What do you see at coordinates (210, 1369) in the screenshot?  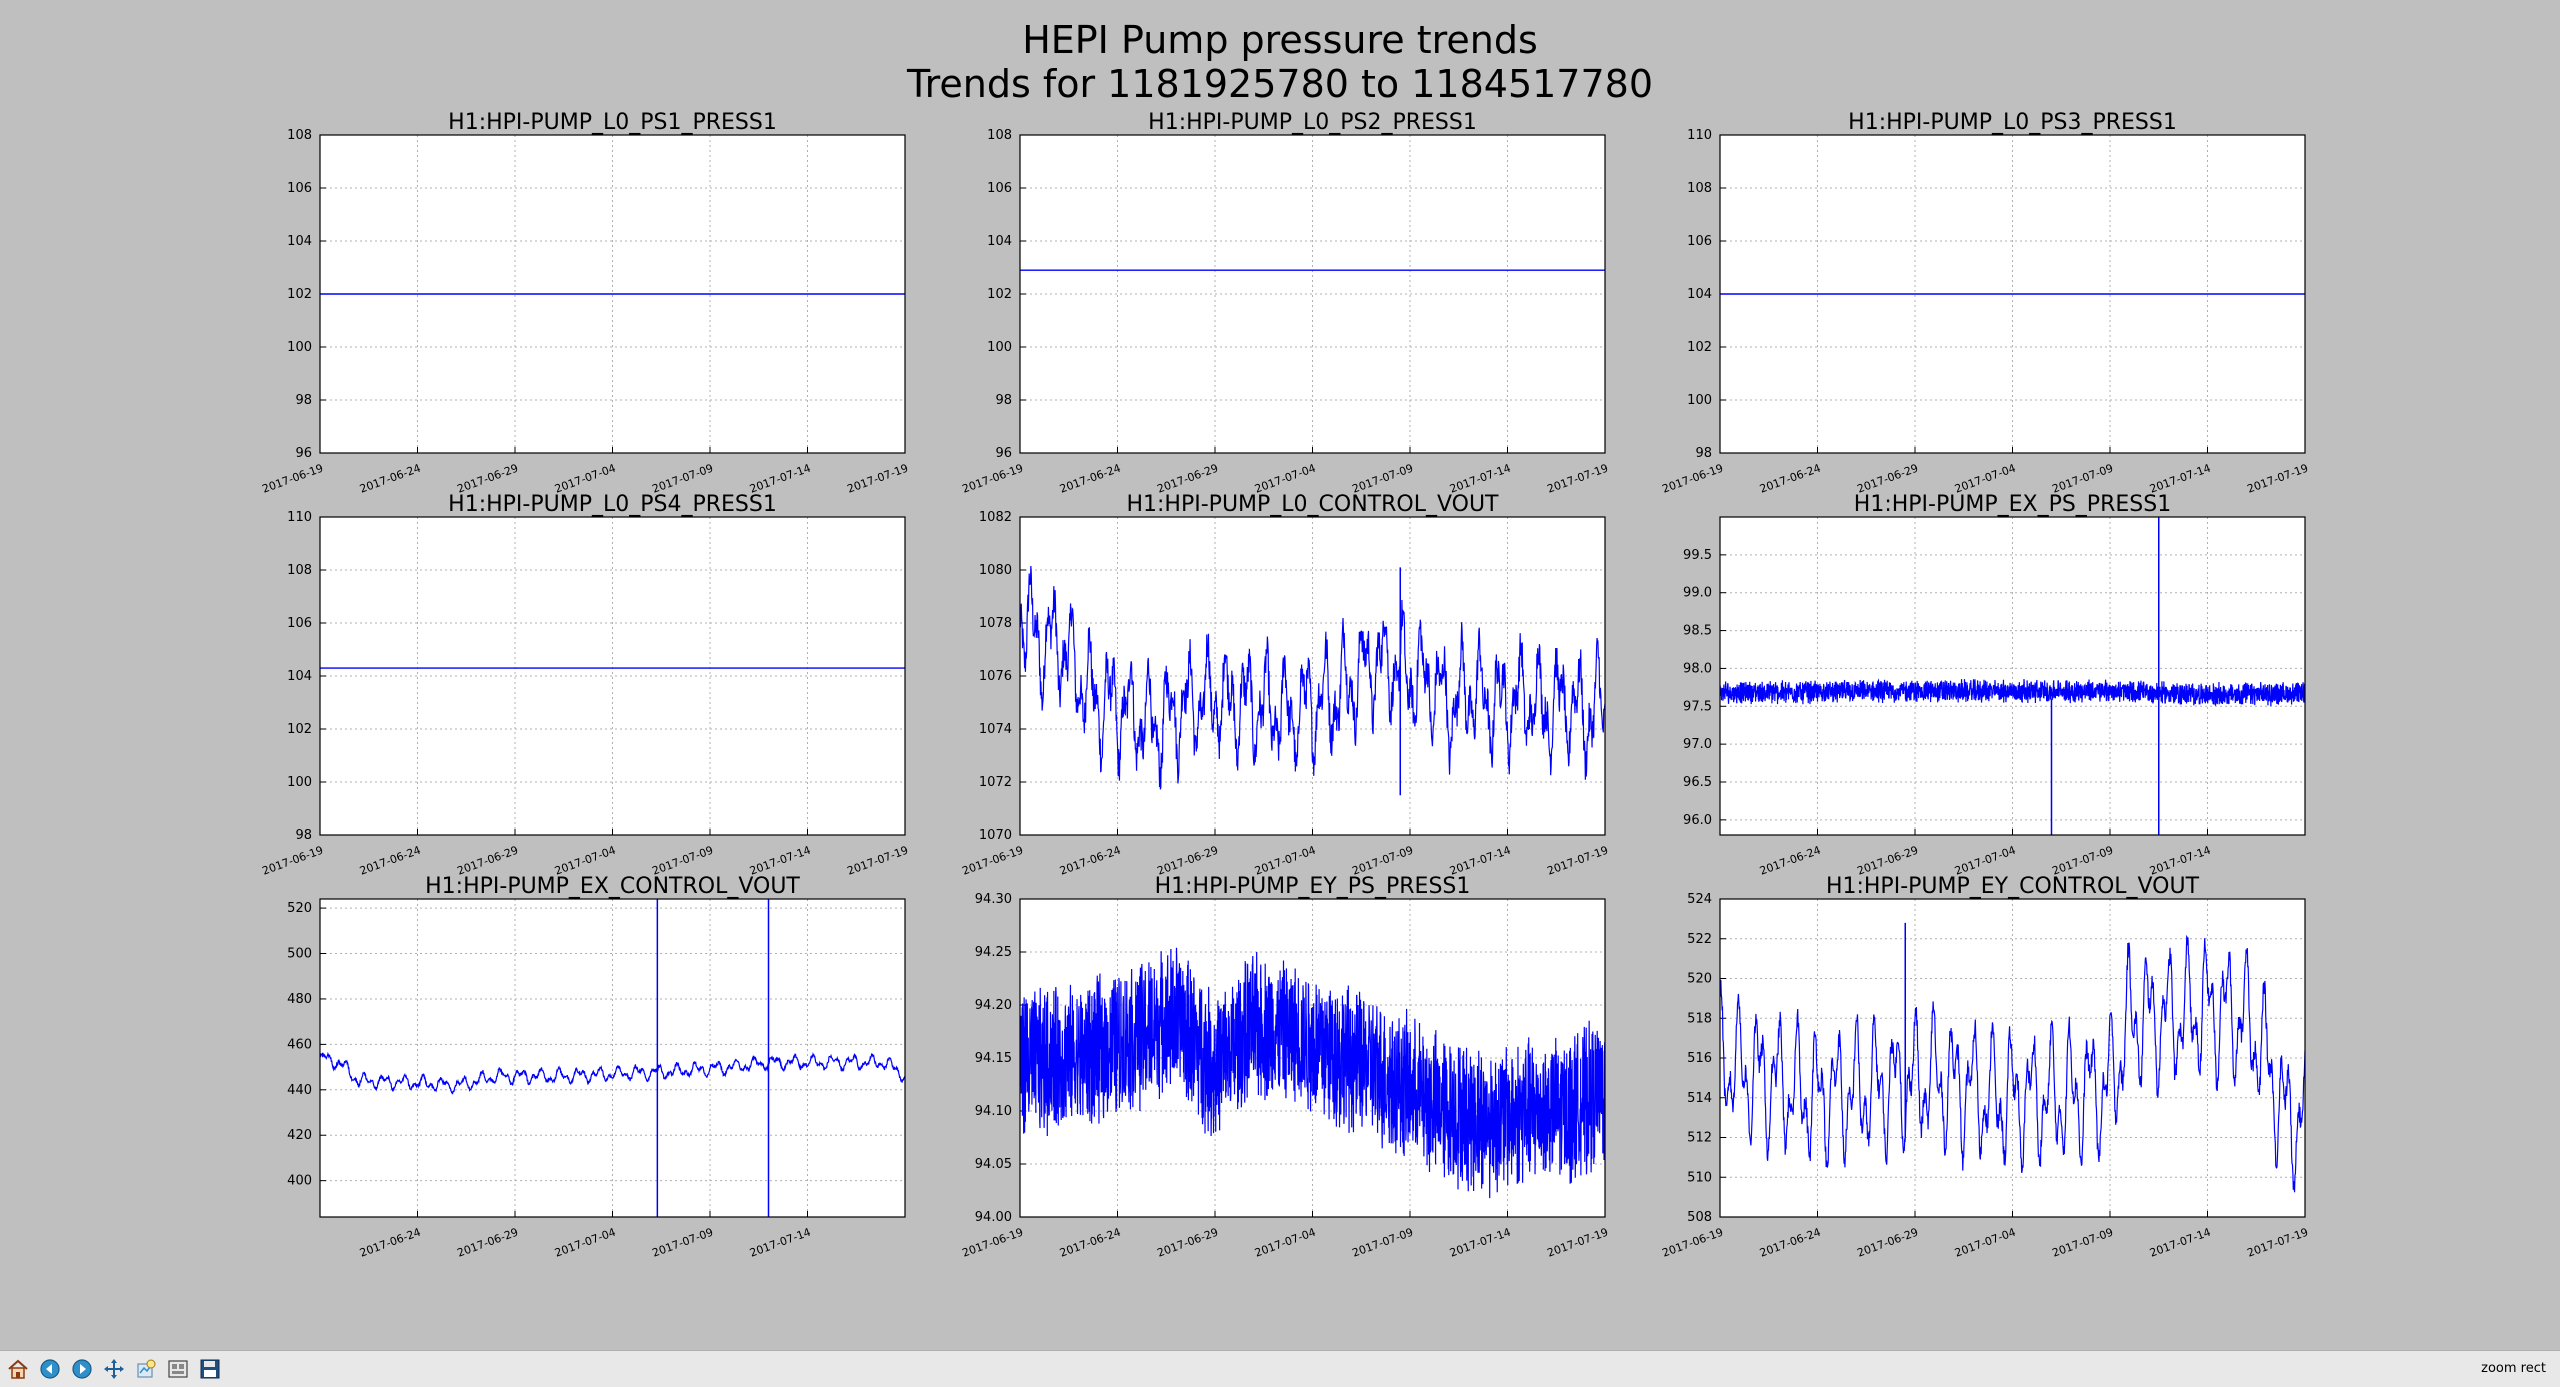 I see `save-button` at bounding box center [210, 1369].